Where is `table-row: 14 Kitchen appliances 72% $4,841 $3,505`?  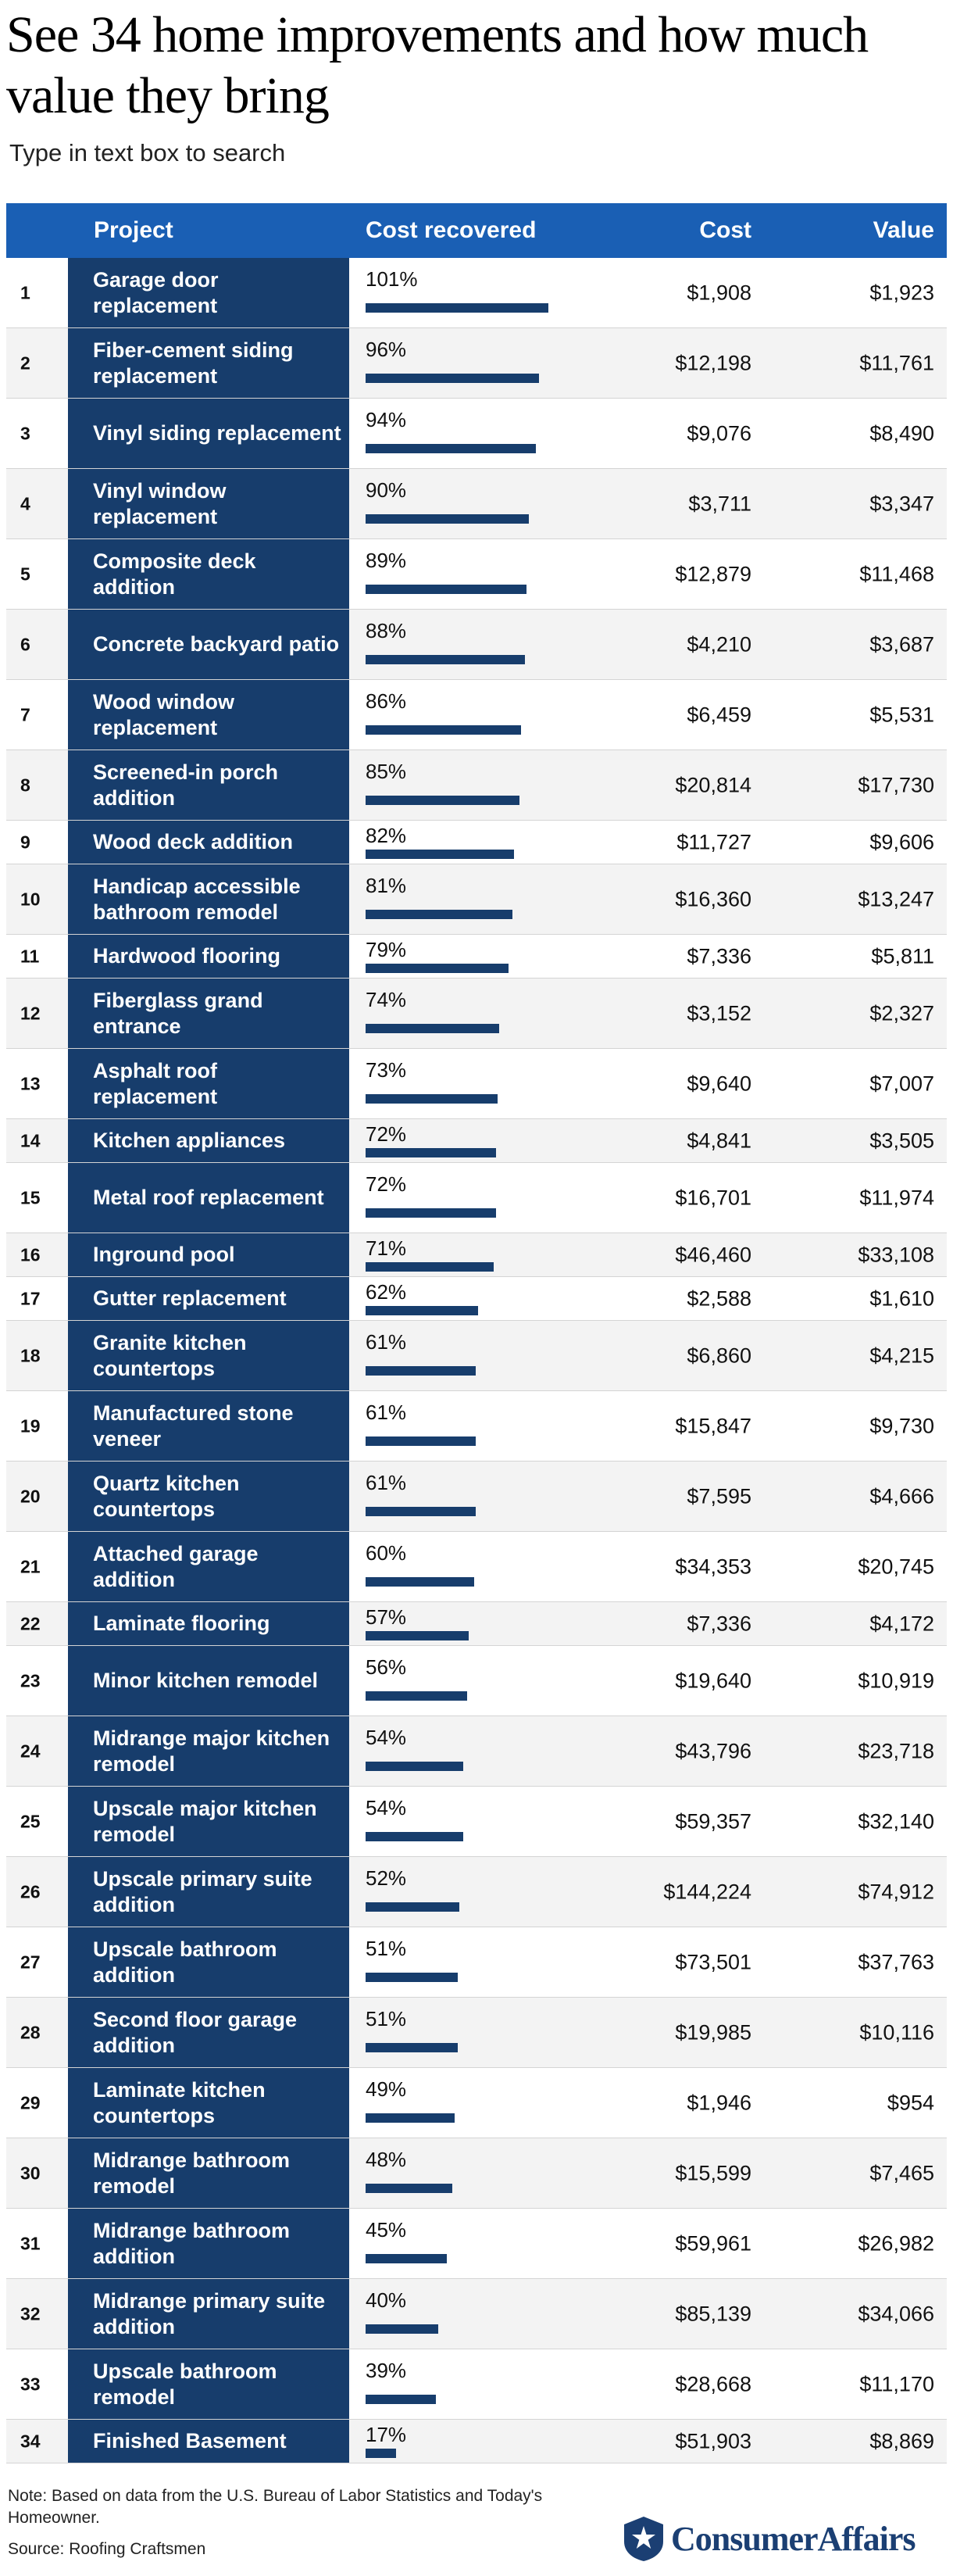 table-row: 14 Kitchen appliances 72% $4,841 $3,505 is located at coordinates (476, 1141).